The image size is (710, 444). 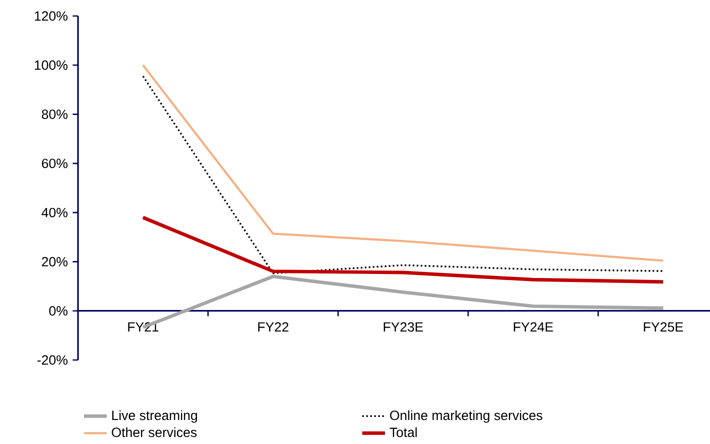 I want to click on legend-label: Other services, so click(x=154, y=432).